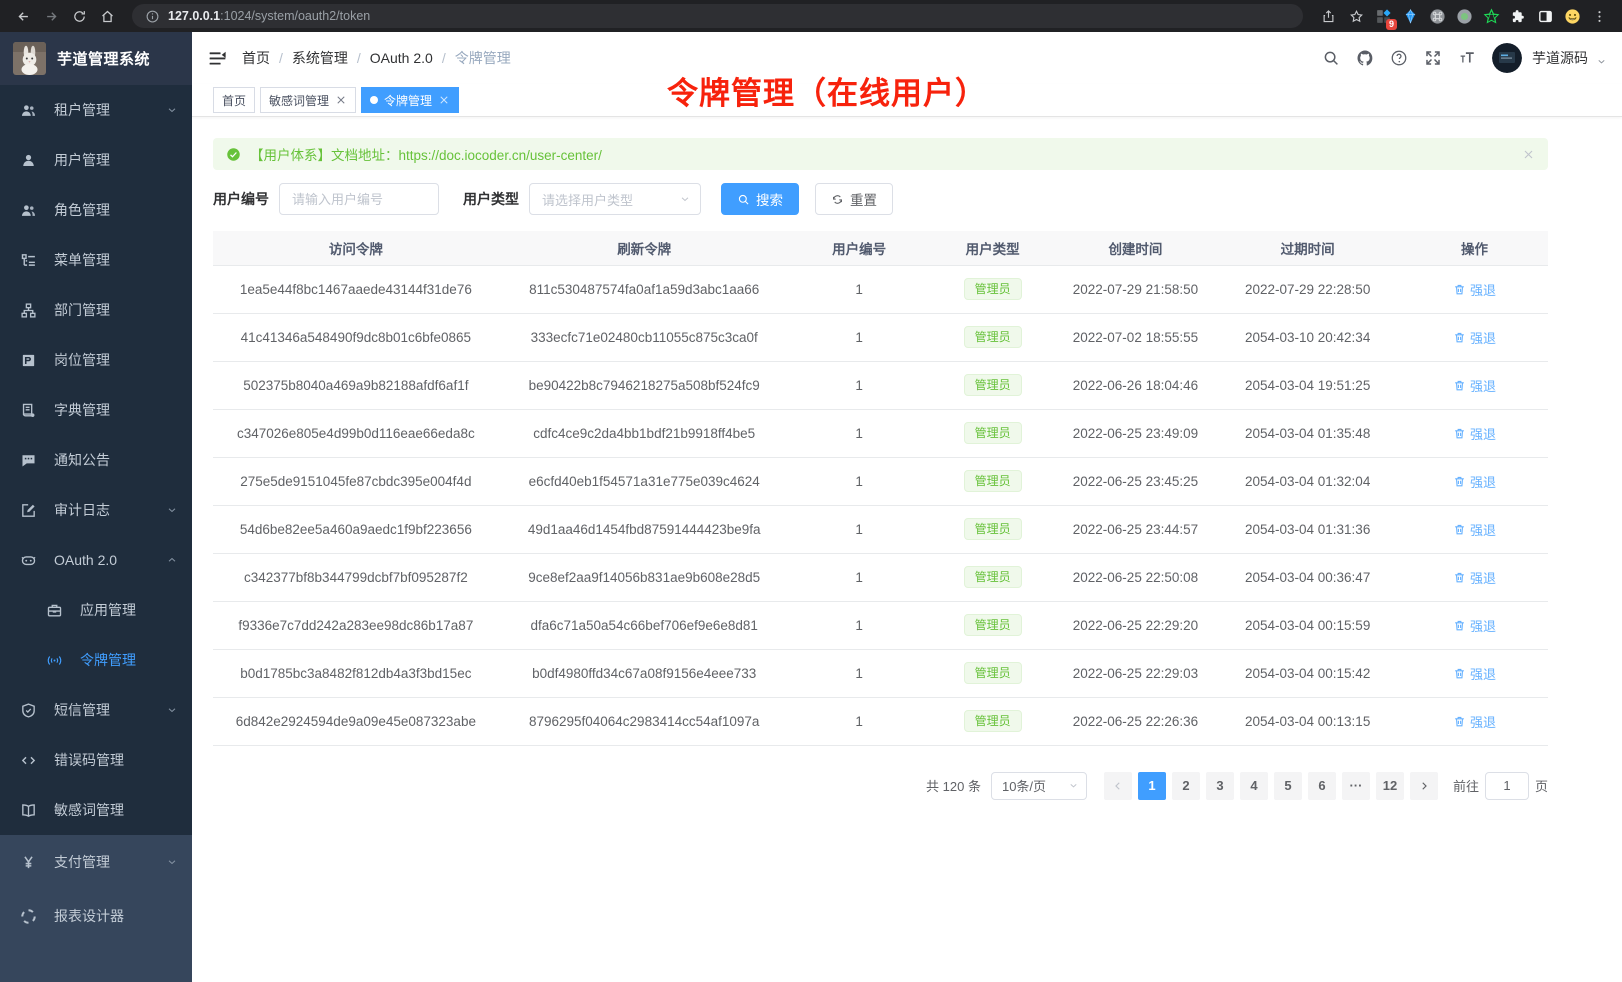  I want to click on user-type-badge: 管理员, so click(992, 529).